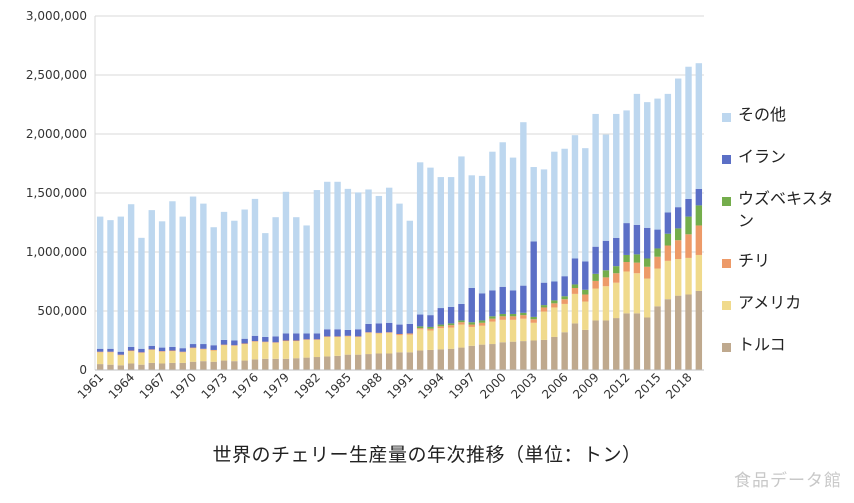  I want to click on x-tick-label: 1967, so click(152, 385).